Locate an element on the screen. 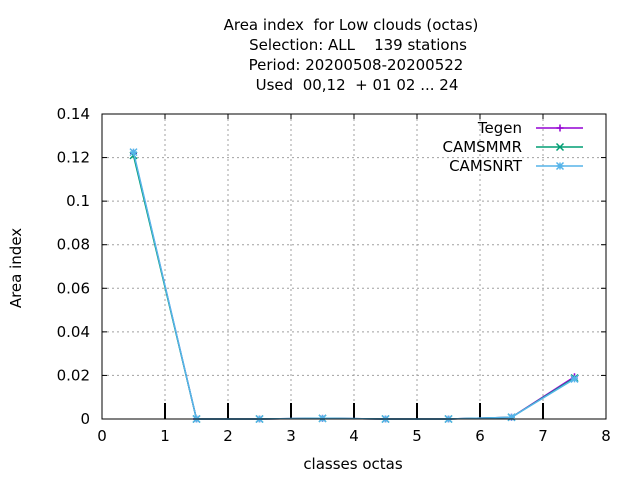  title-line-1: Area index for Low clouds (octas) is located at coordinates (351, 25).